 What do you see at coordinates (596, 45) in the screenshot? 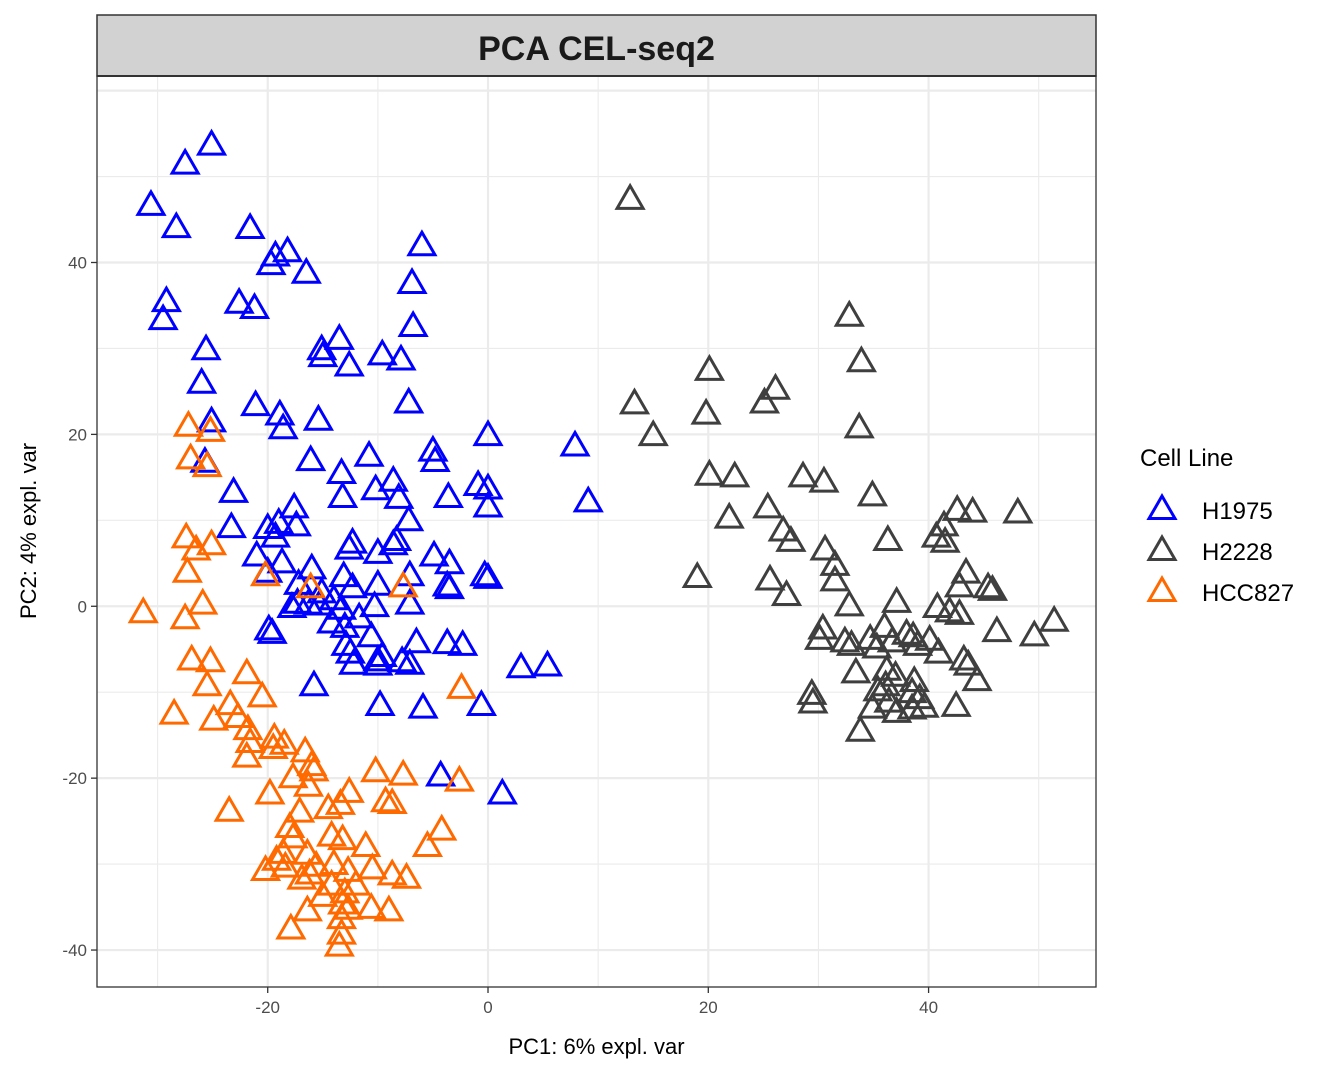
I see `title-strip` at bounding box center [596, 45].